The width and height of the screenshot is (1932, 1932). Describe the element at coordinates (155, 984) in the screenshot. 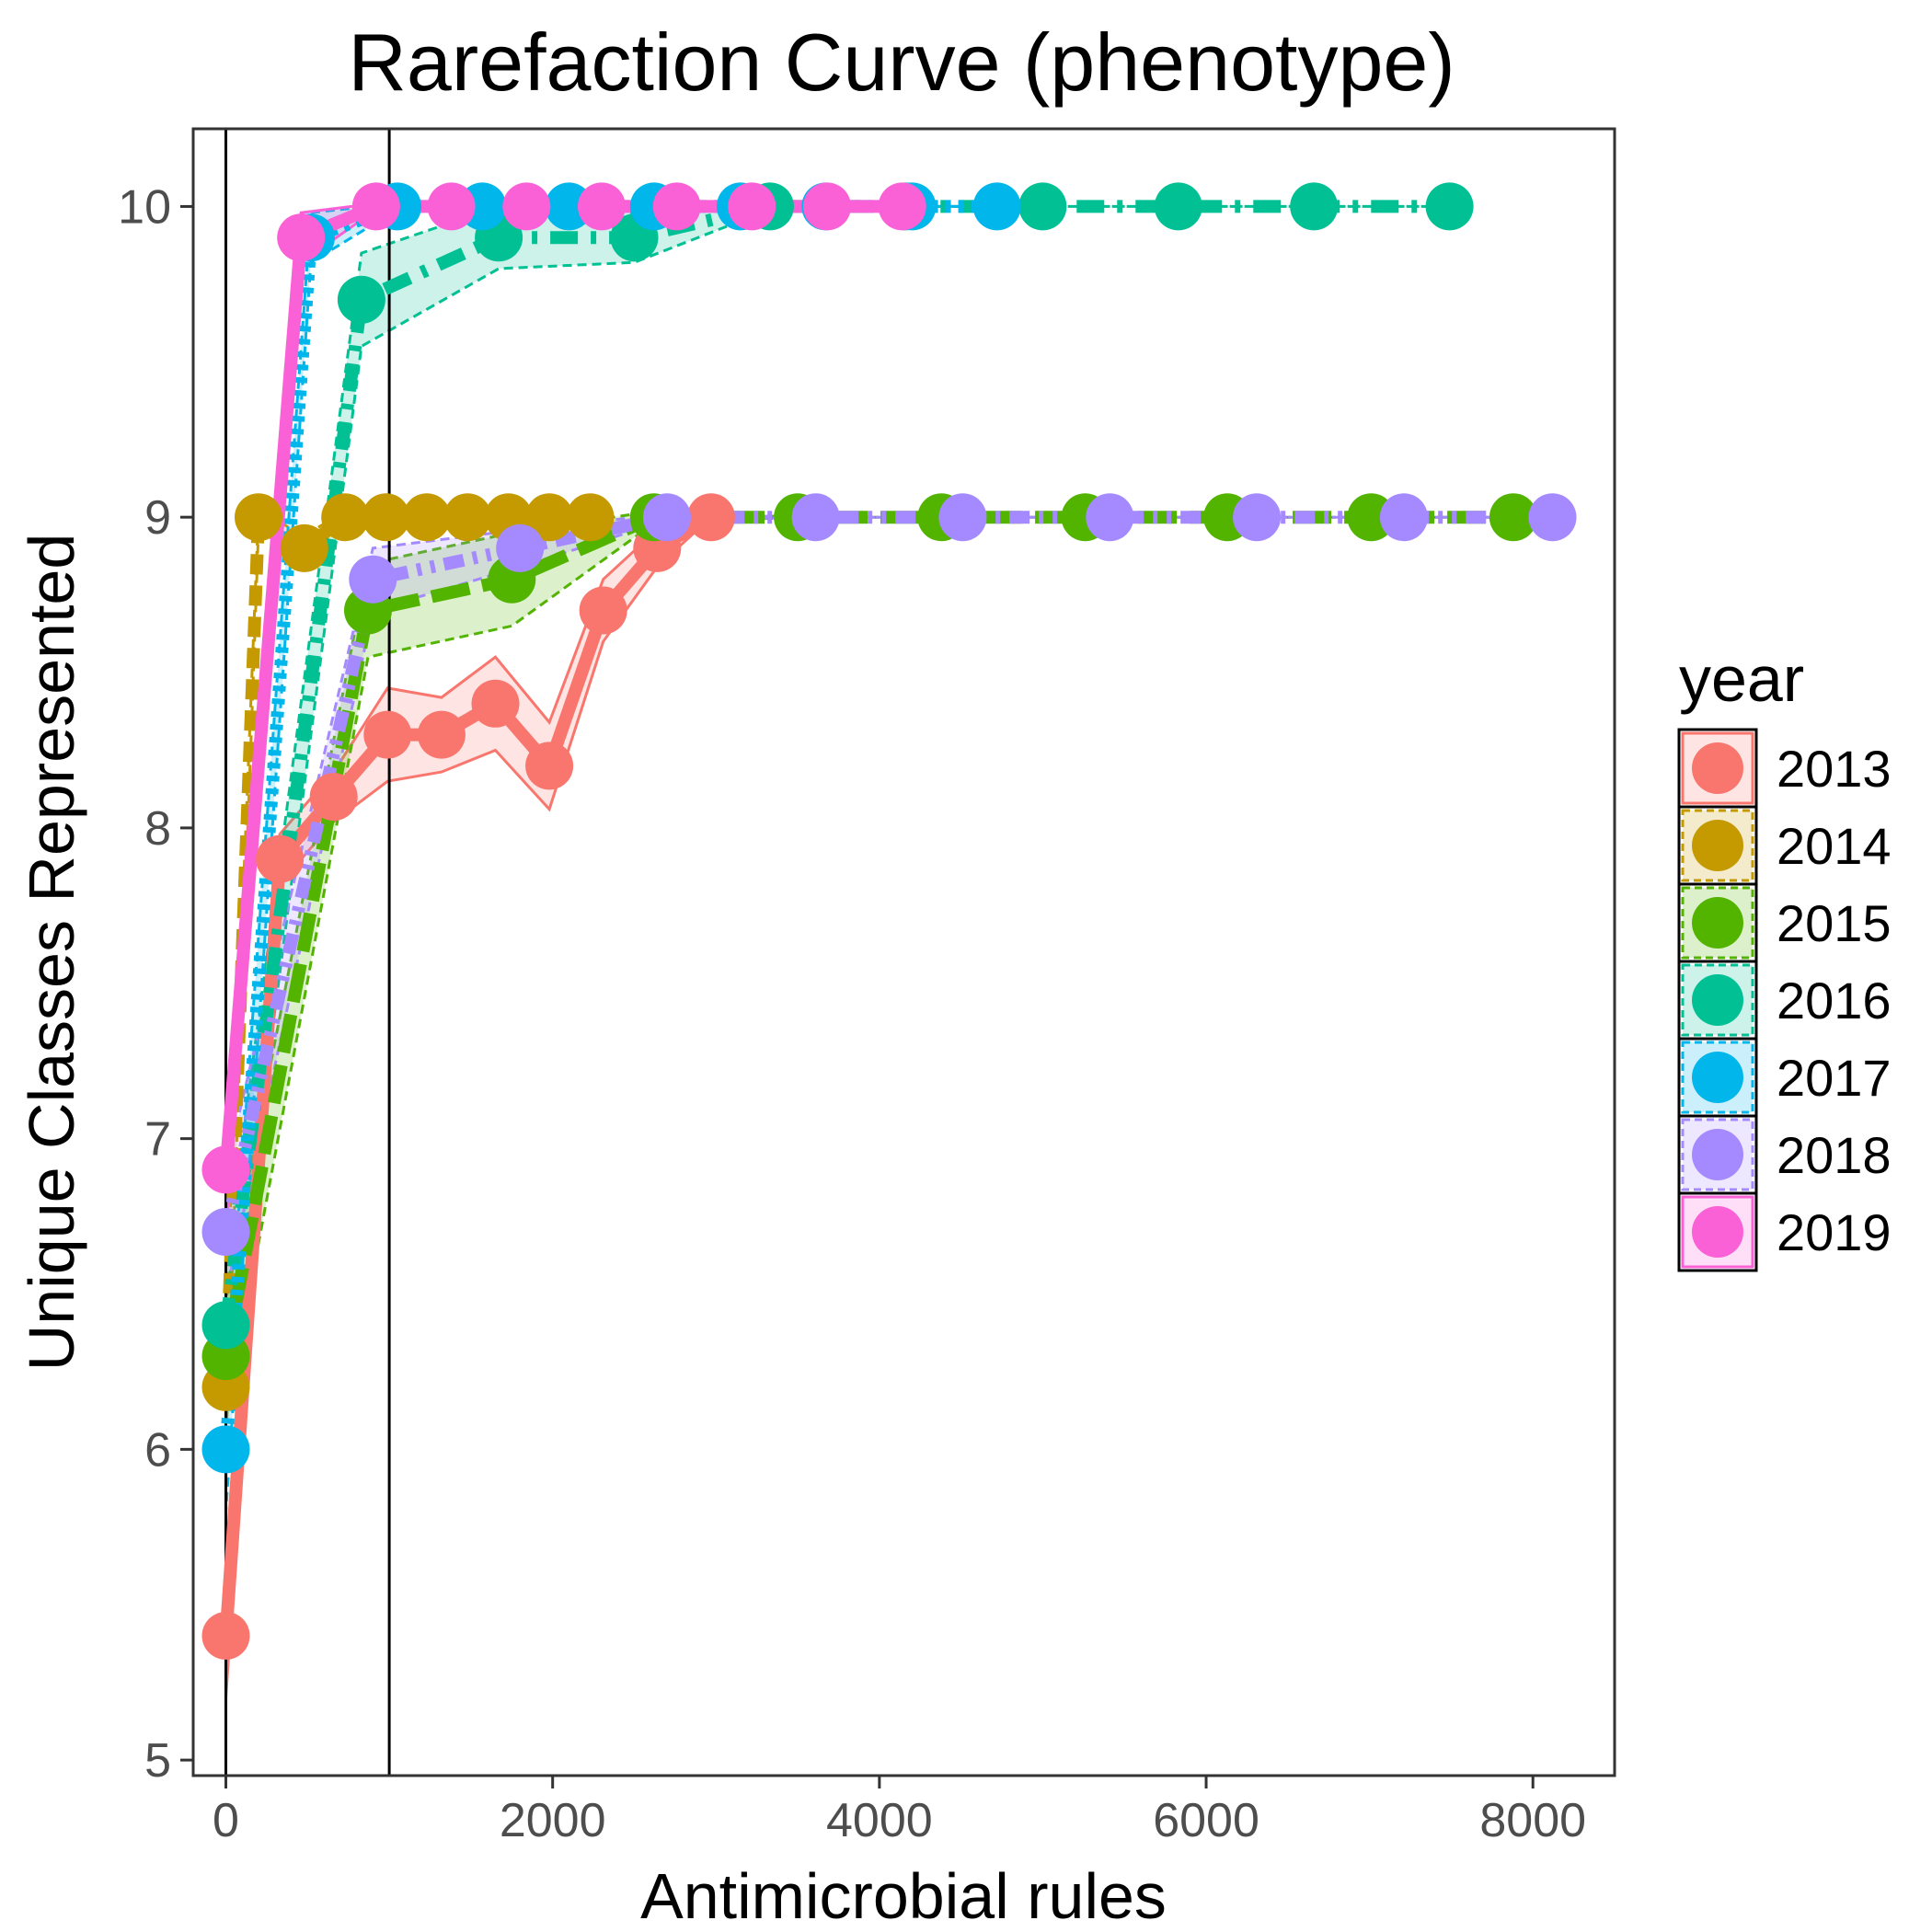

I see `y-axis: 5 6 7 8 9 10` at that location.